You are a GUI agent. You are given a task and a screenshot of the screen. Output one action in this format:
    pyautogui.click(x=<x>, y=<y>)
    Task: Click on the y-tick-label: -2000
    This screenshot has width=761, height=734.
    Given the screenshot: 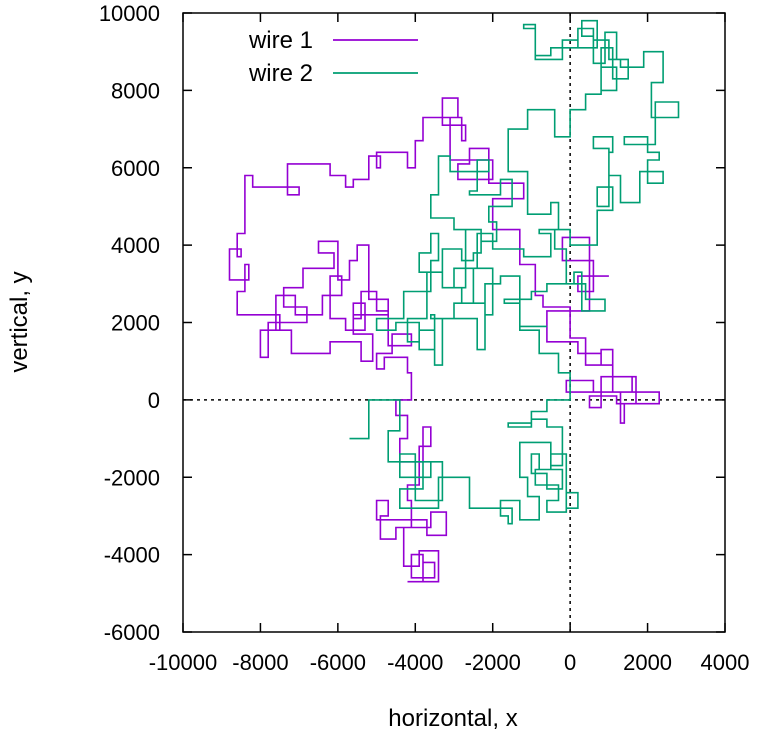 What is the action you would take?
    pyautogui.click(x=132, y=477)
    